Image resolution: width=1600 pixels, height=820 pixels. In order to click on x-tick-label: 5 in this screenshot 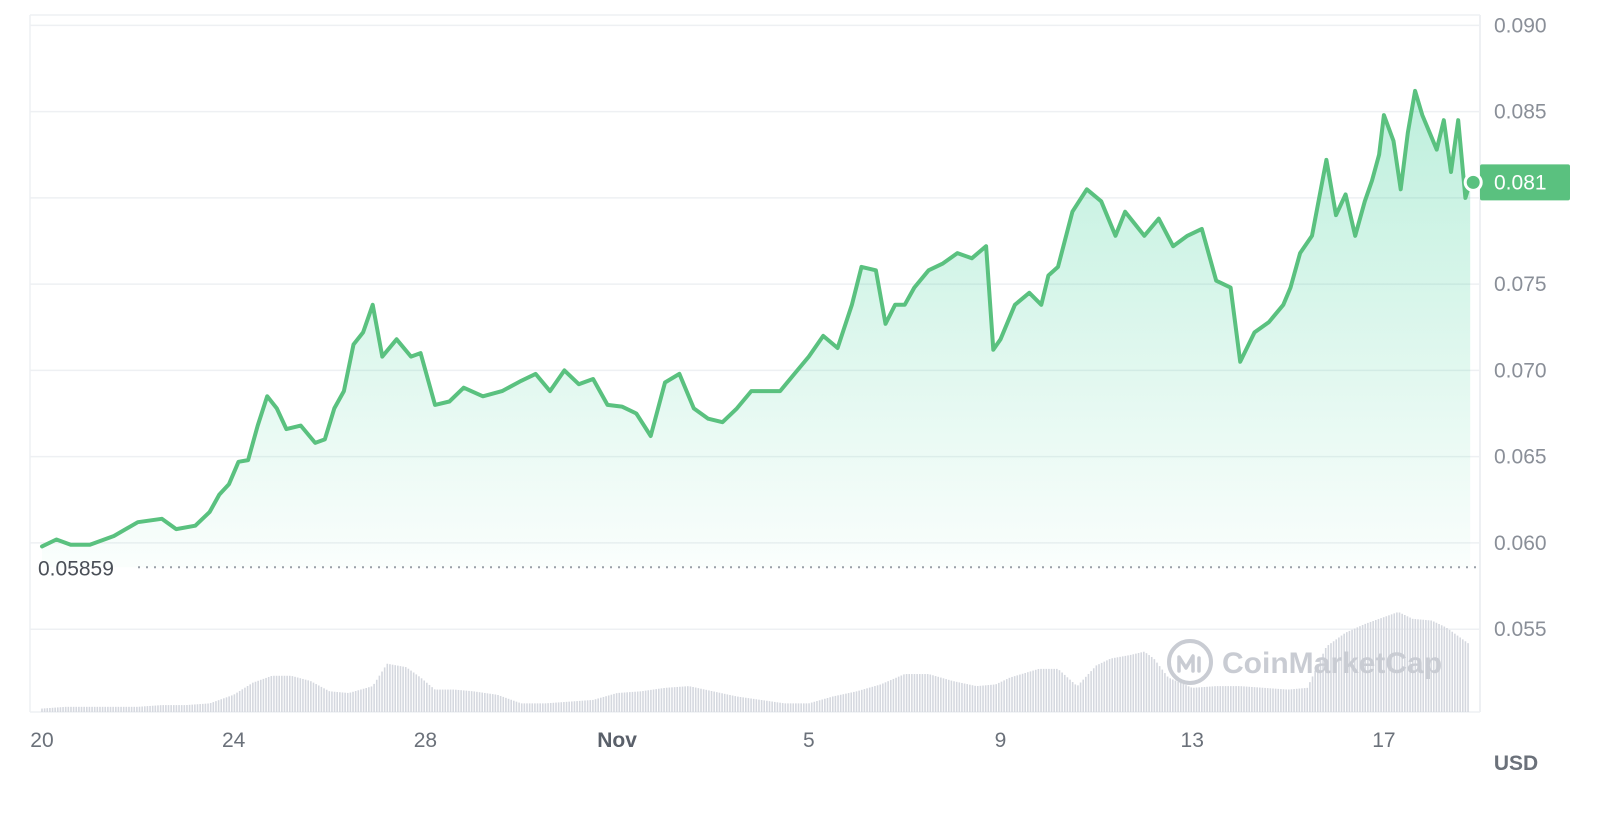, I will do `click(809, 740)`.